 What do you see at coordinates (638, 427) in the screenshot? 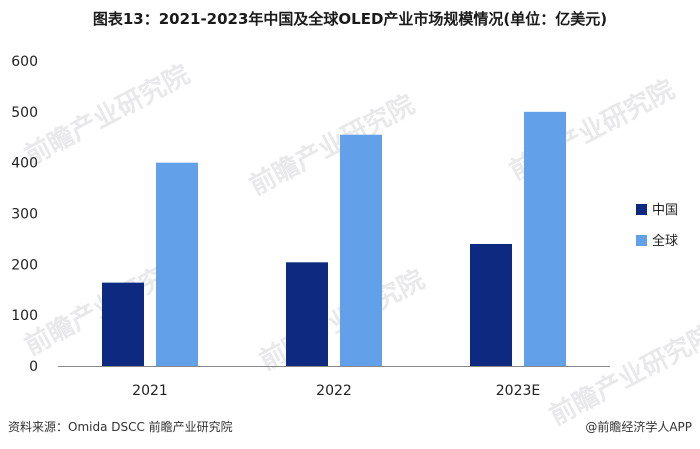
I see `brand-label: @前瞻经济学人APP` at bounding box center [638, 427].